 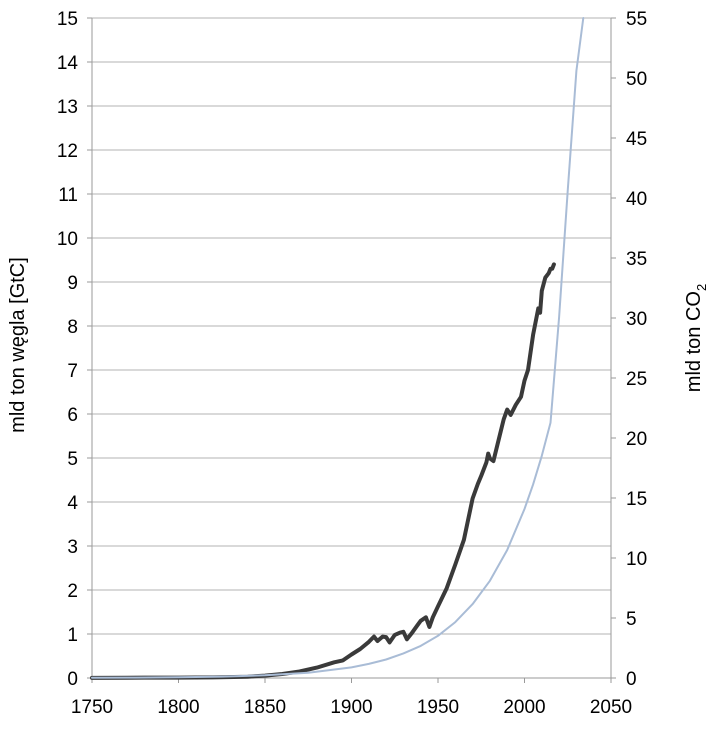 What do you see at coordinates (636, 19) in the screenshot?
I see `y-tick-label-right: 55` at bounding box center [636, 19].